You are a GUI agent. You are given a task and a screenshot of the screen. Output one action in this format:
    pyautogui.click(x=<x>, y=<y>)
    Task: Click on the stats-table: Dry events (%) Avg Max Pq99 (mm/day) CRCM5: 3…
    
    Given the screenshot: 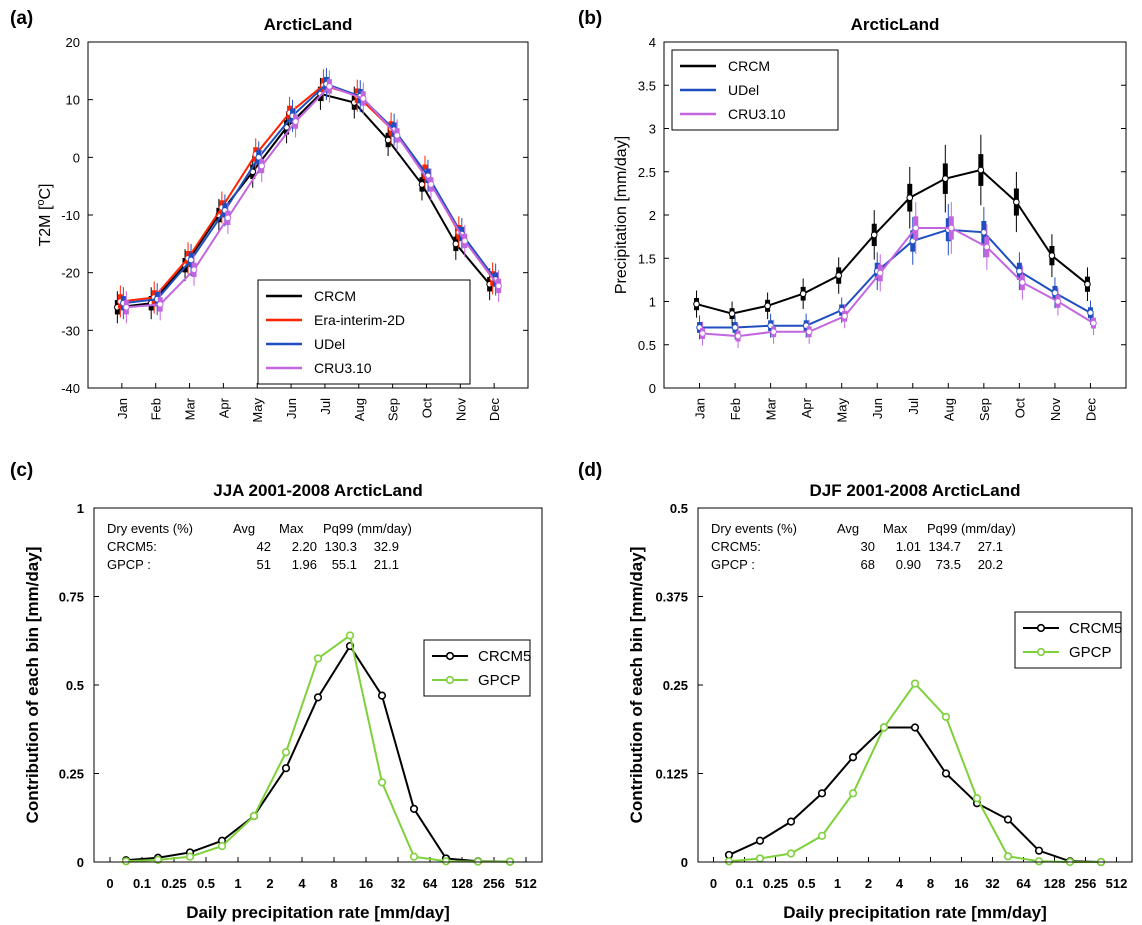 What is the action you would take?
    pyautogui.click(x=863, y=546)
    